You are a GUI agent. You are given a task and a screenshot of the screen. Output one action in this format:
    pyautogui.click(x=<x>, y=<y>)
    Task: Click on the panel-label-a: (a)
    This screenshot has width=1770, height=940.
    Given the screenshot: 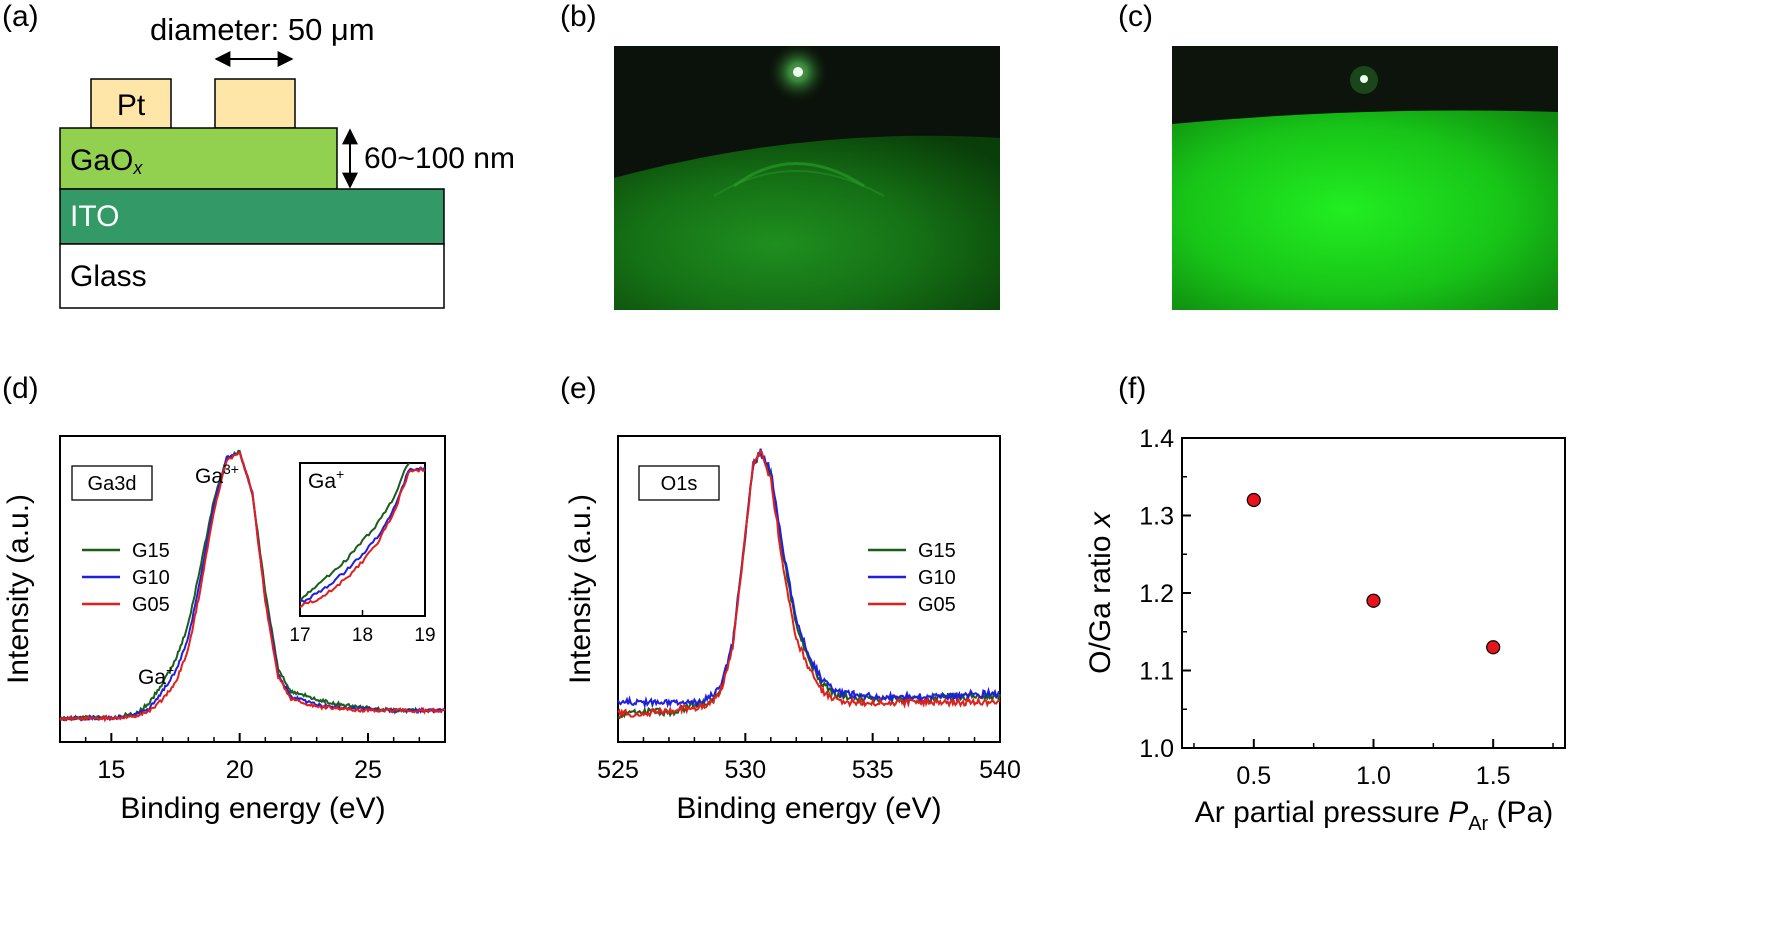 What is the action you would take?
    pyautogui.click(x=20, y=16)
    